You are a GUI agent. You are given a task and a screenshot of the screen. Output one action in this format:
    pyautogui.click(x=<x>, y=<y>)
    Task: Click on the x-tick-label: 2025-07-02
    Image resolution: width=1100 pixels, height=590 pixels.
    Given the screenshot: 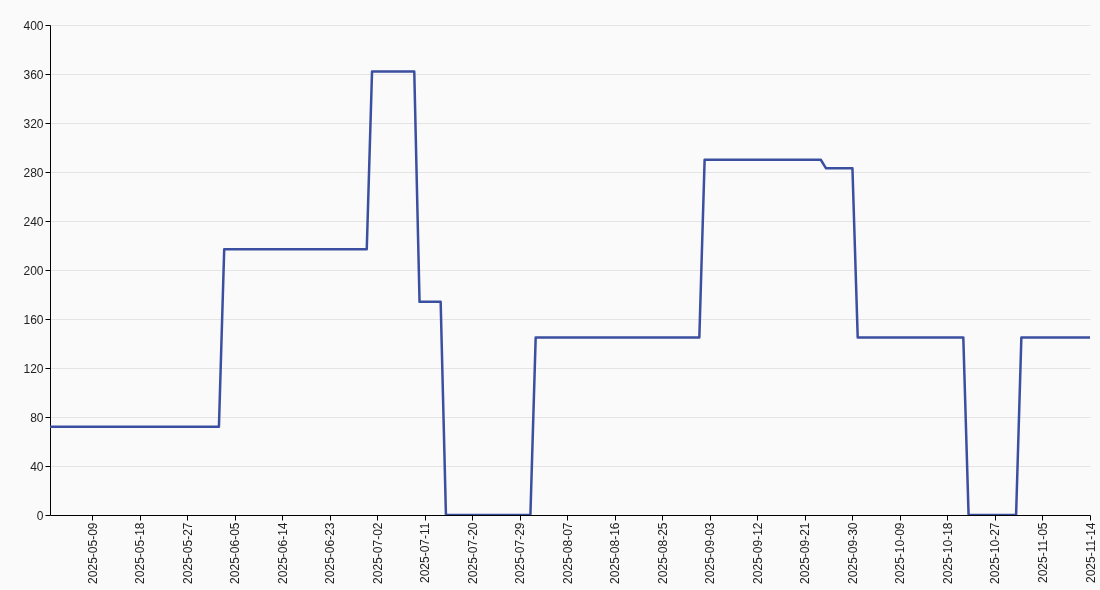 What is the action you would take?
    pyautogui.click(x=377, y=553)
    